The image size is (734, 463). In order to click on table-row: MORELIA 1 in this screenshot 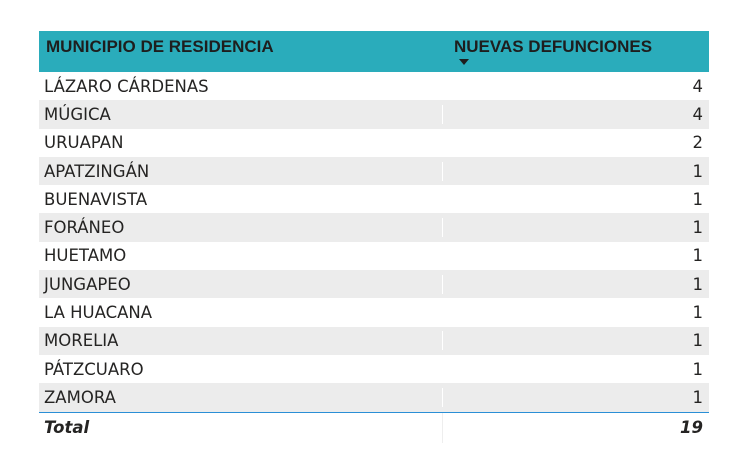, I will do `click(374, 340)`.